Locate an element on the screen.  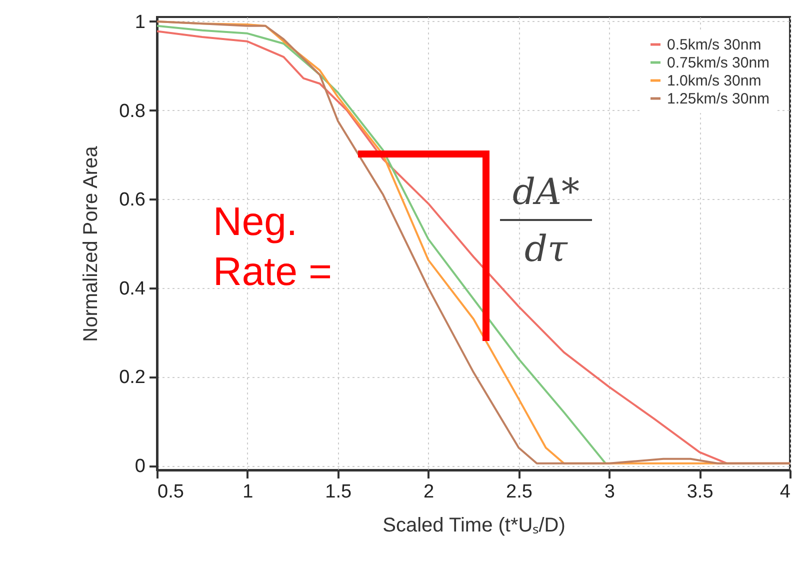
legend-label: 0.5km/s 30nm is located at coordinates (714, 45).